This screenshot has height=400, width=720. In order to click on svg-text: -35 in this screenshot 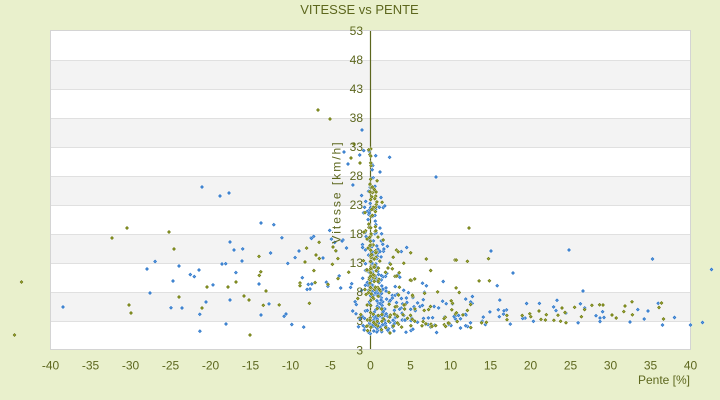, I will do `click(91, 366)`.